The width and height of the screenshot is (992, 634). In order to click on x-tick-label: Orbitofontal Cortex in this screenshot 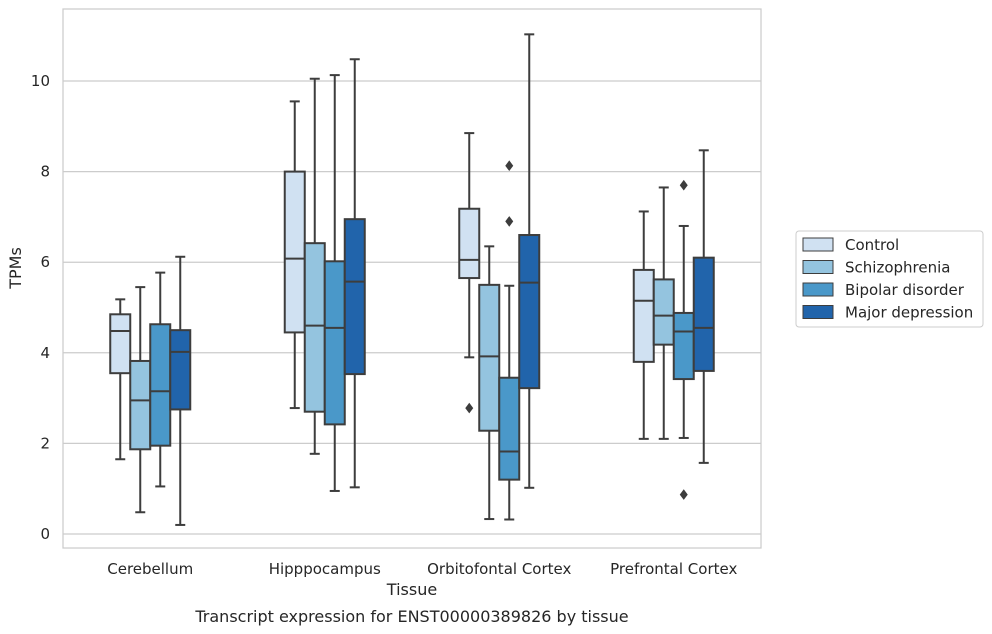, I will do `click(499, 569)`.